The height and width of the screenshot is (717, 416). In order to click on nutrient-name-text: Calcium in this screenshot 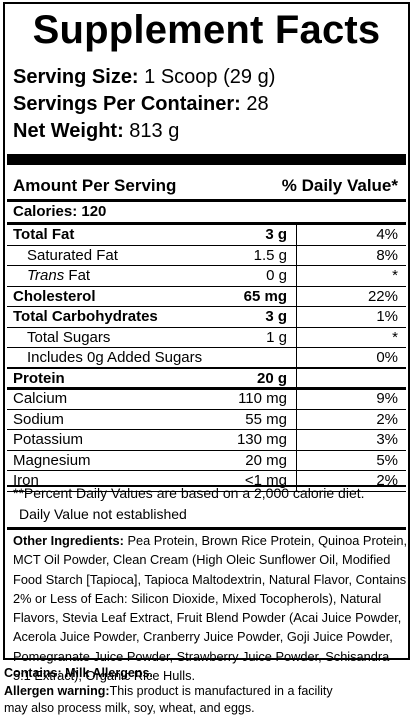, I will do `click(40, 398)`.